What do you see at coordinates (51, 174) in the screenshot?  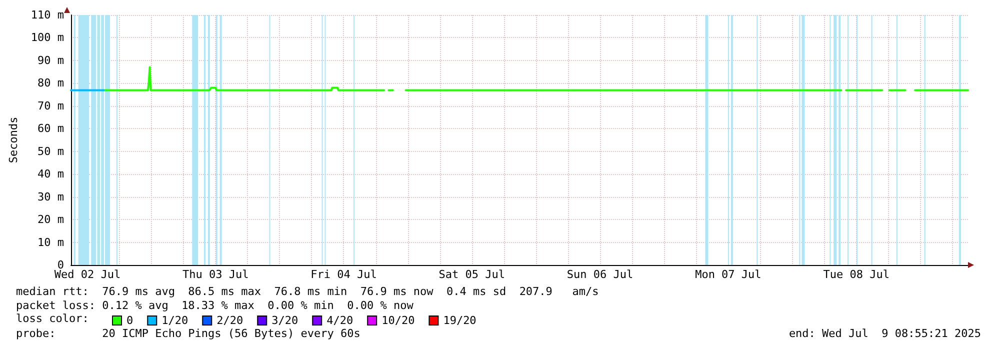 I see `y-tick-label: 40 m` at bounding box center [51, 174].